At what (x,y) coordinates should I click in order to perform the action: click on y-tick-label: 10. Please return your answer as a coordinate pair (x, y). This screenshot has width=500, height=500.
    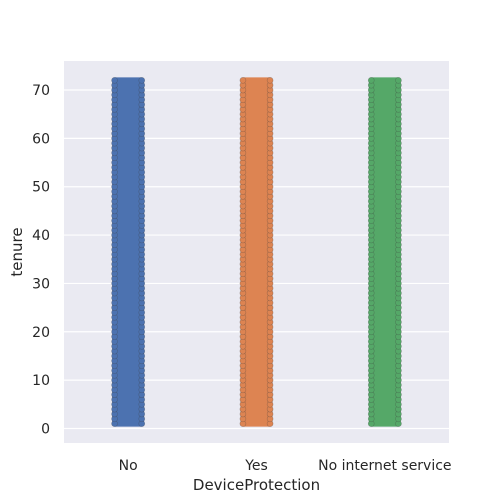
    Looking at the image, I should click on (41, 381).